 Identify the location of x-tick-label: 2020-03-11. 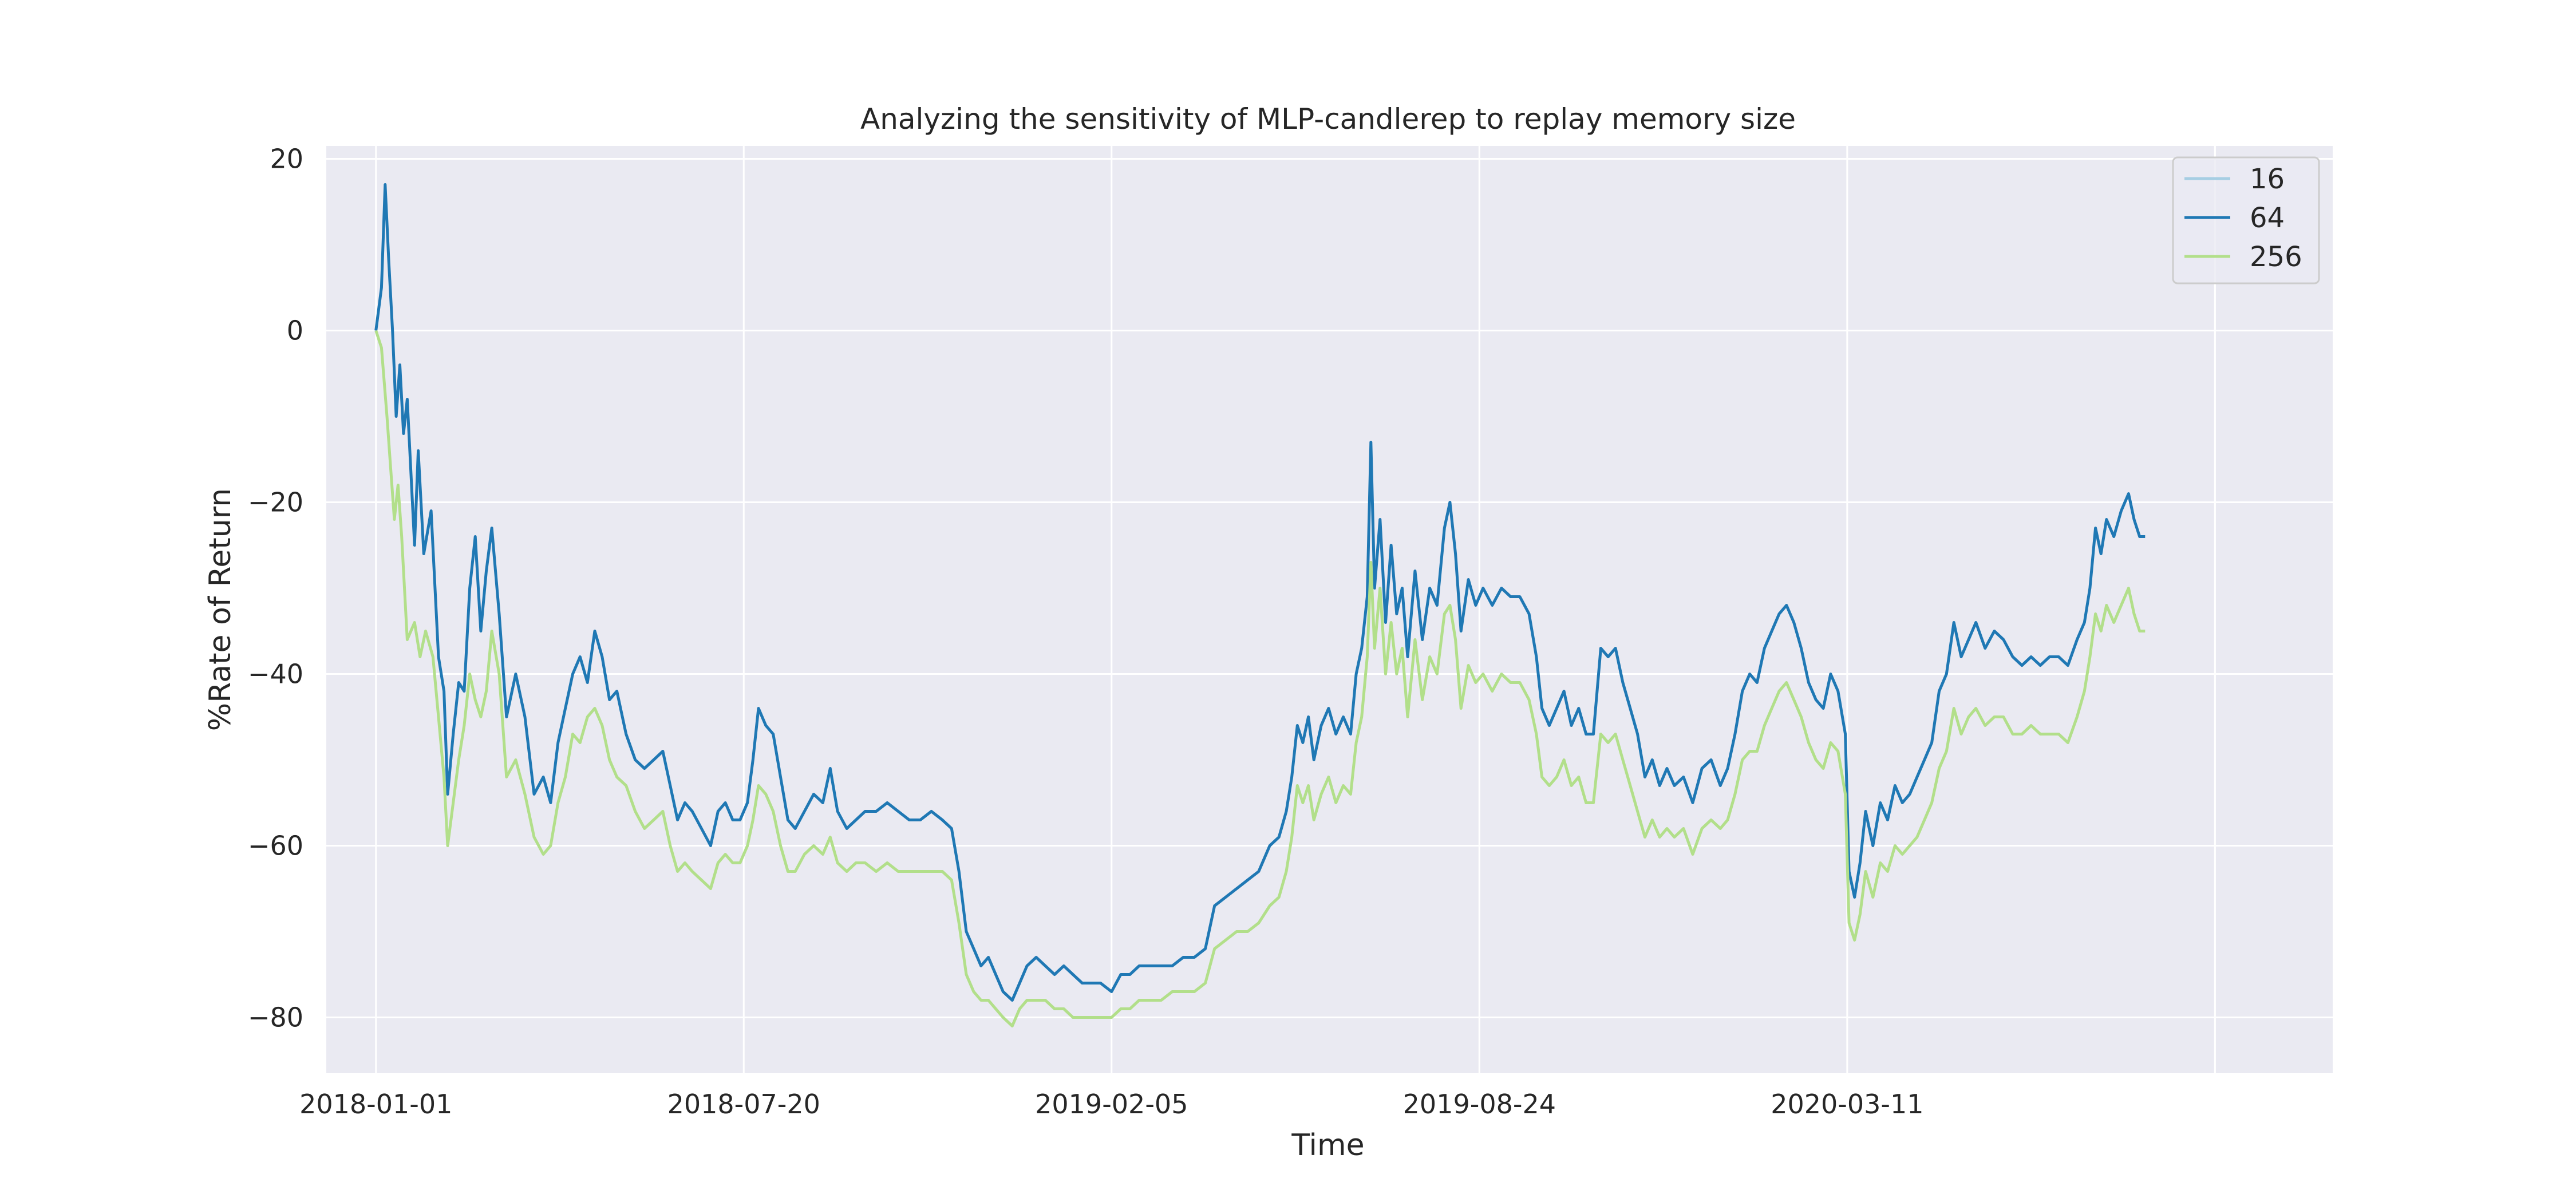
(1847, 1105).